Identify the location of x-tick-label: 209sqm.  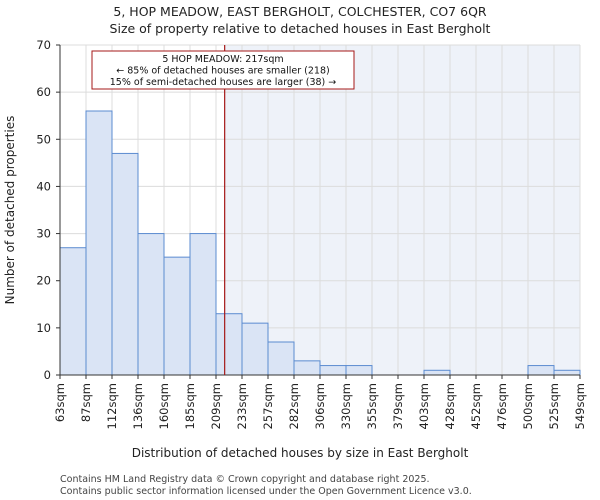
(216, 406).